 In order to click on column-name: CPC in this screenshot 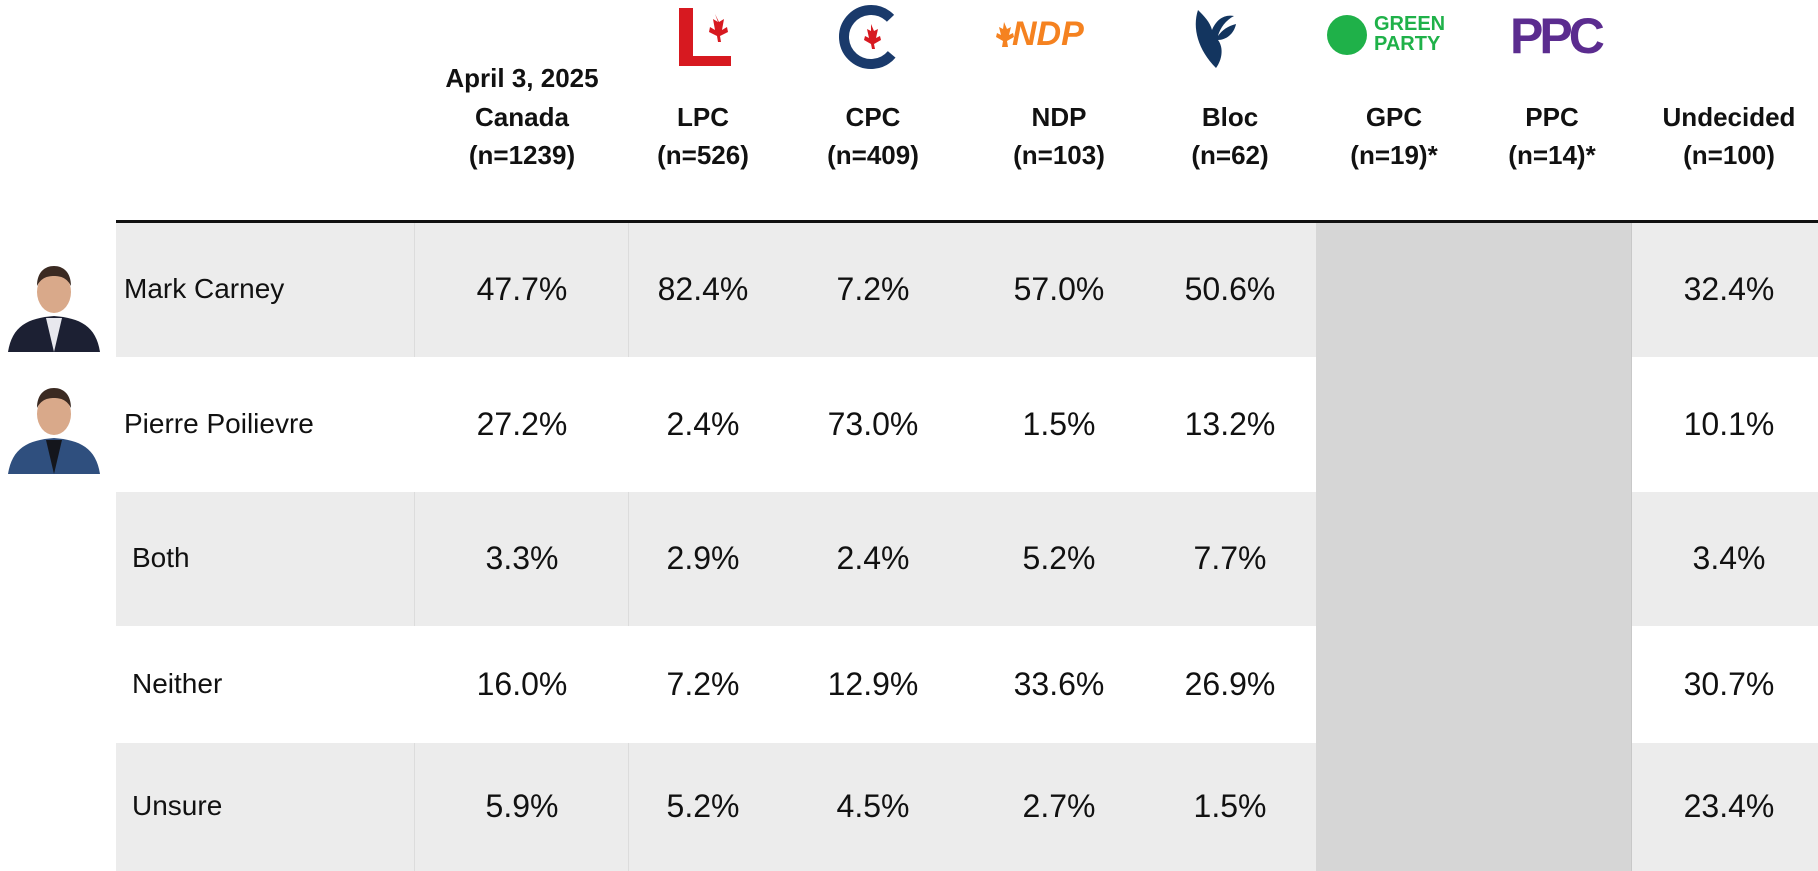, I will do `click(873, 117)`.